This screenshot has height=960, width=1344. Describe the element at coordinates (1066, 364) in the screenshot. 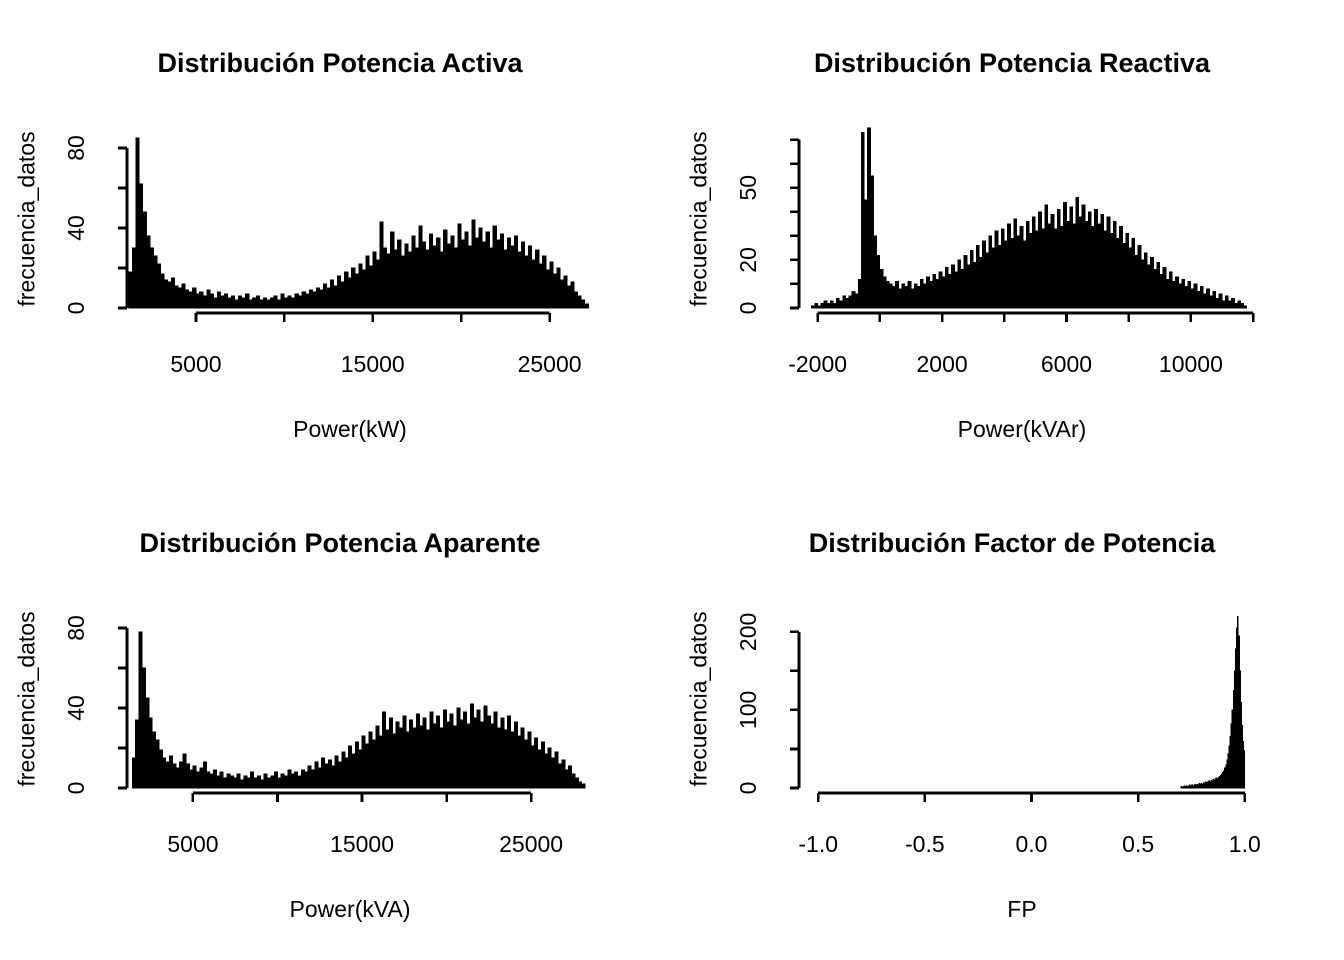

I see `svg-text: 6000` at that location.